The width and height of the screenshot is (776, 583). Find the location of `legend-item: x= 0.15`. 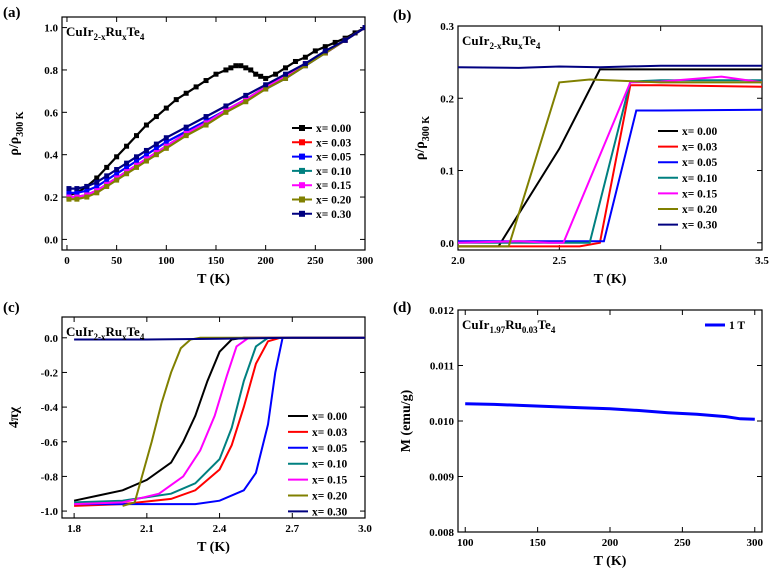

legend-item: x= 0.15 is located at coordinates (322, 186).